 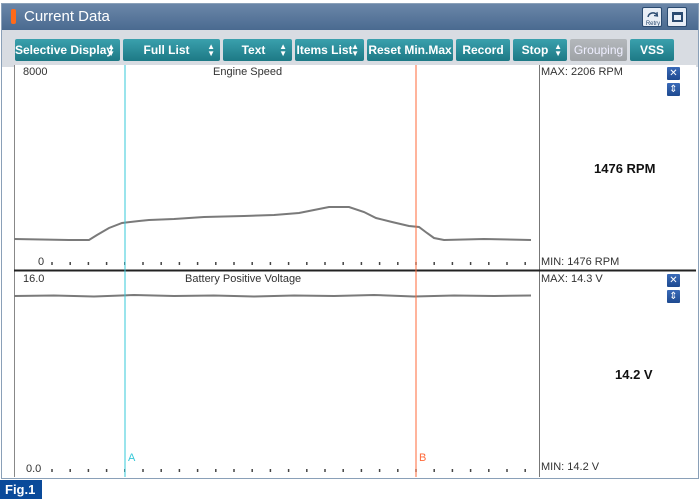 I want to click on engine-speed-y-min: 0, so click(x=41, y=262).